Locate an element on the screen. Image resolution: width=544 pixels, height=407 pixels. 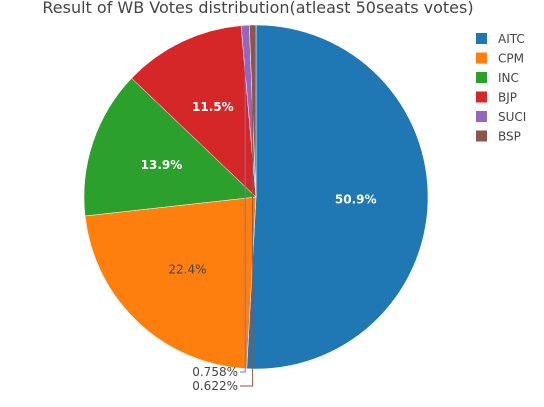
legend-label-bjp: BJP is located at coordinates (507, 98).